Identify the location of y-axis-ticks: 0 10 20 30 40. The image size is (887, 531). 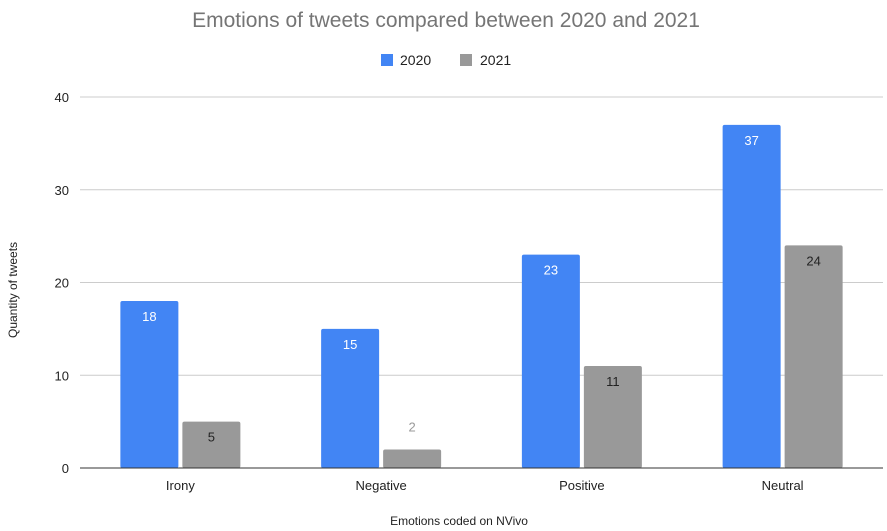
(62, 283).